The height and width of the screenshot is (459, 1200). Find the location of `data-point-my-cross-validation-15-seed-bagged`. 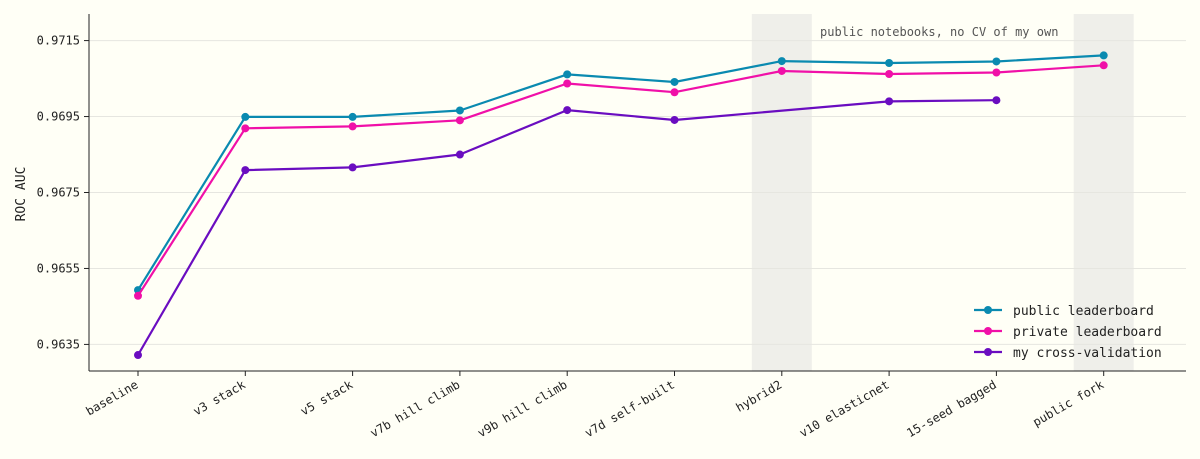

data-point-my-cross-validation-15-seed-bagged is located at coordinates (996, 100).